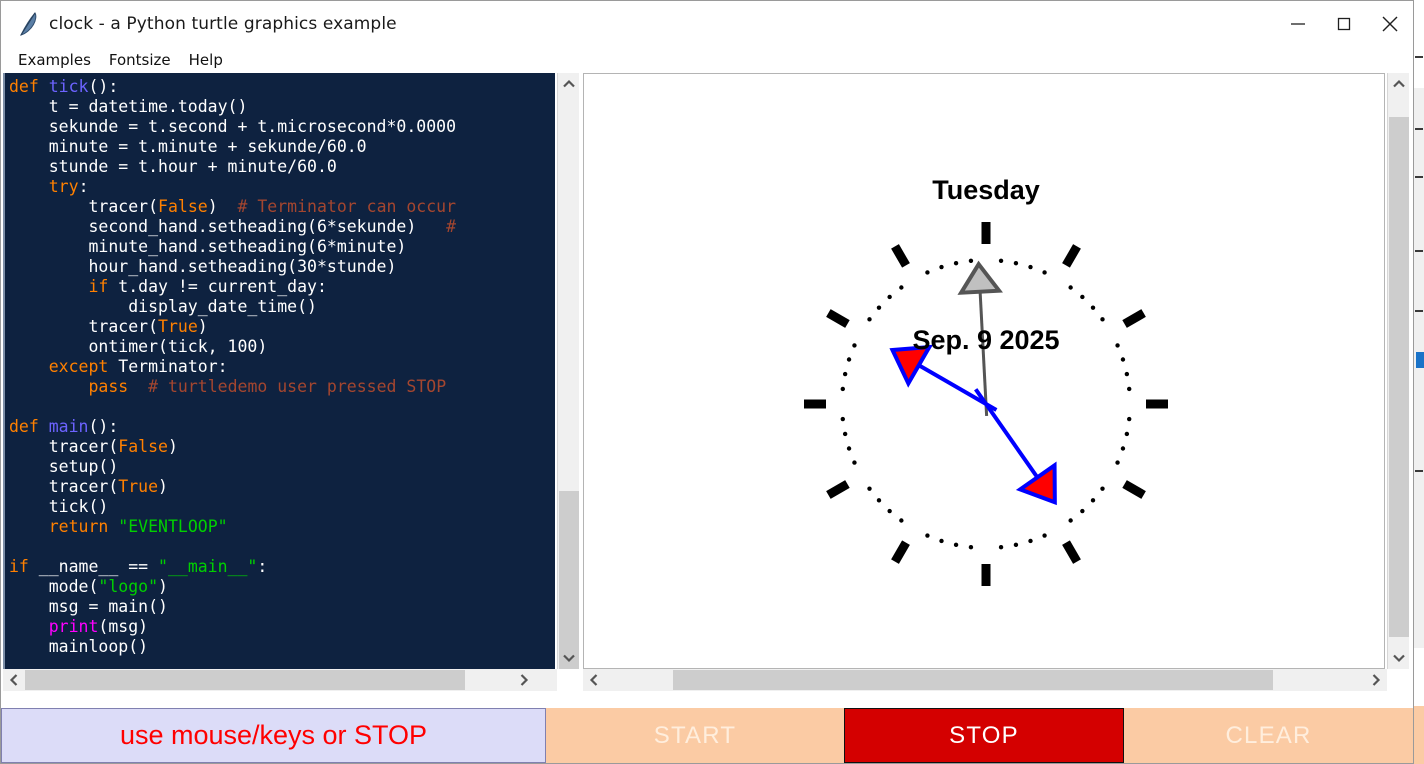  Describe the element at coordinates (568, 371) in the screenshot. I see `code-vertical-scrollbar` at that location.